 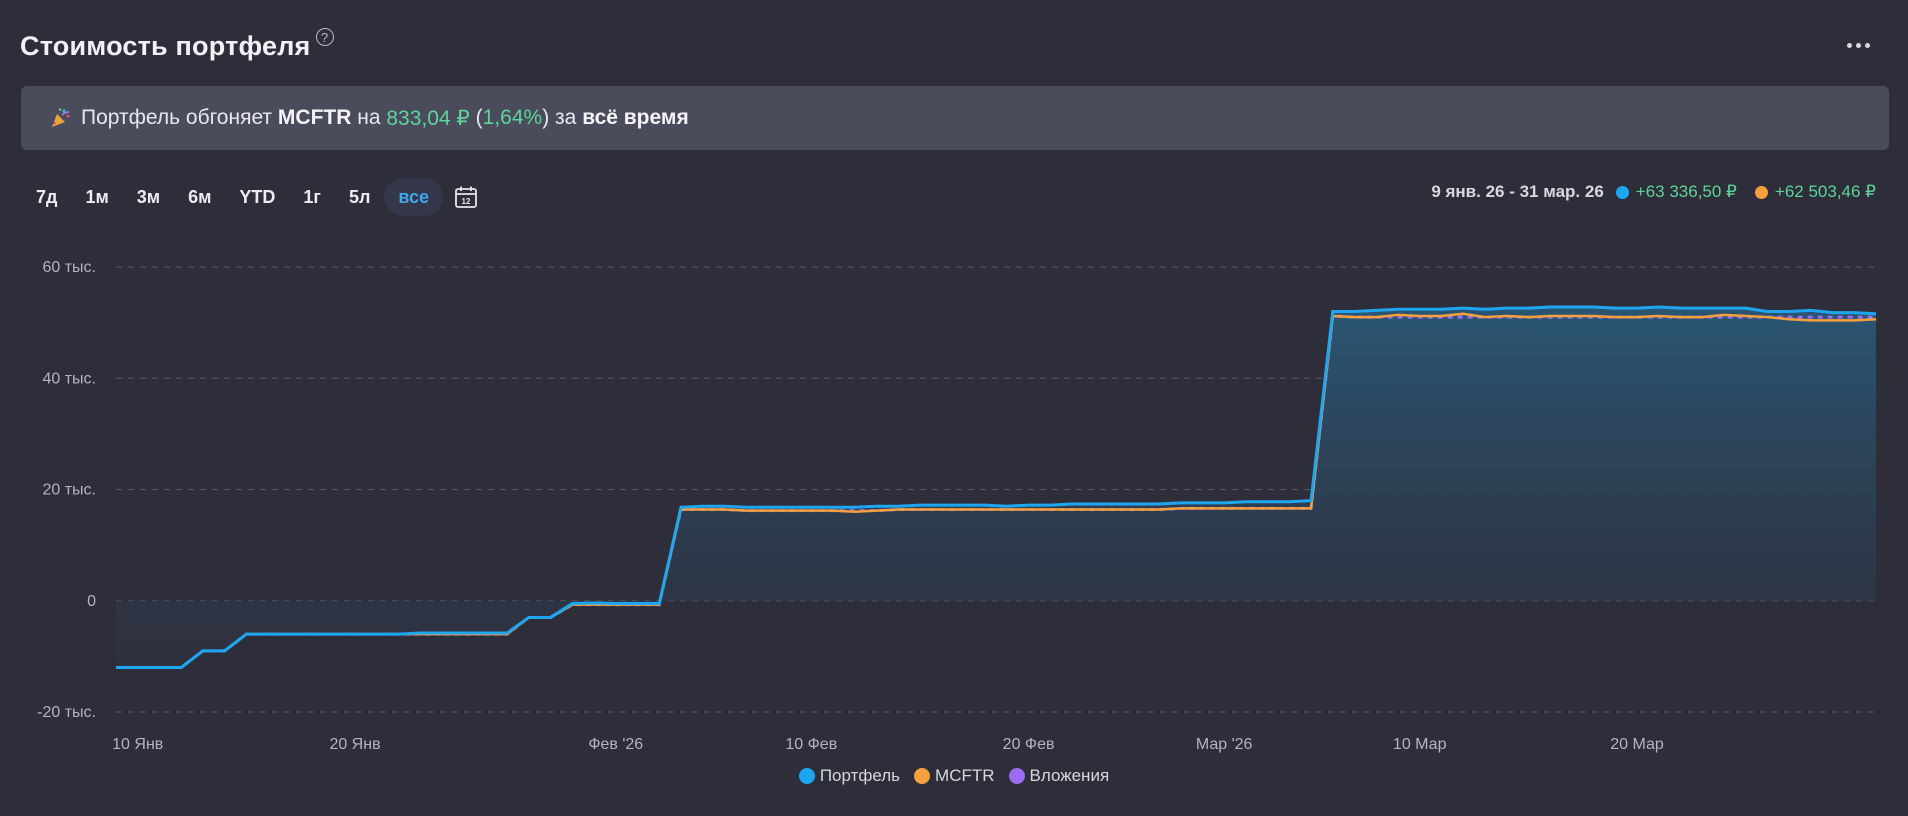 I want to click on legend-label: MCFTR, so click(x=965, y=775).